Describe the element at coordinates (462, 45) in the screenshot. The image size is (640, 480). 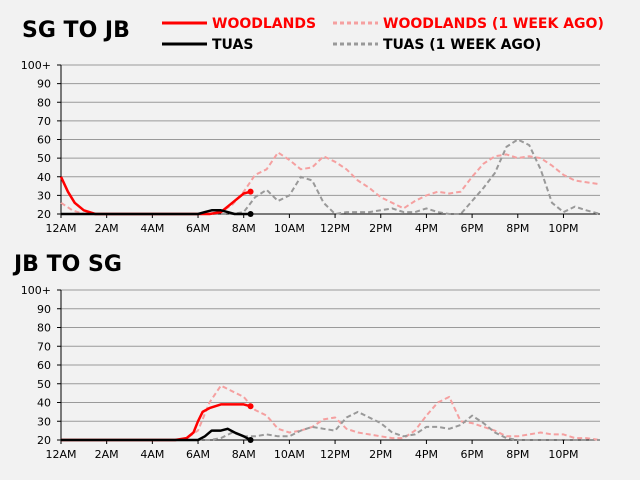
I see `legend-label-tuas-week-ago: TUAS (1 WEEK AGO)` at that location.